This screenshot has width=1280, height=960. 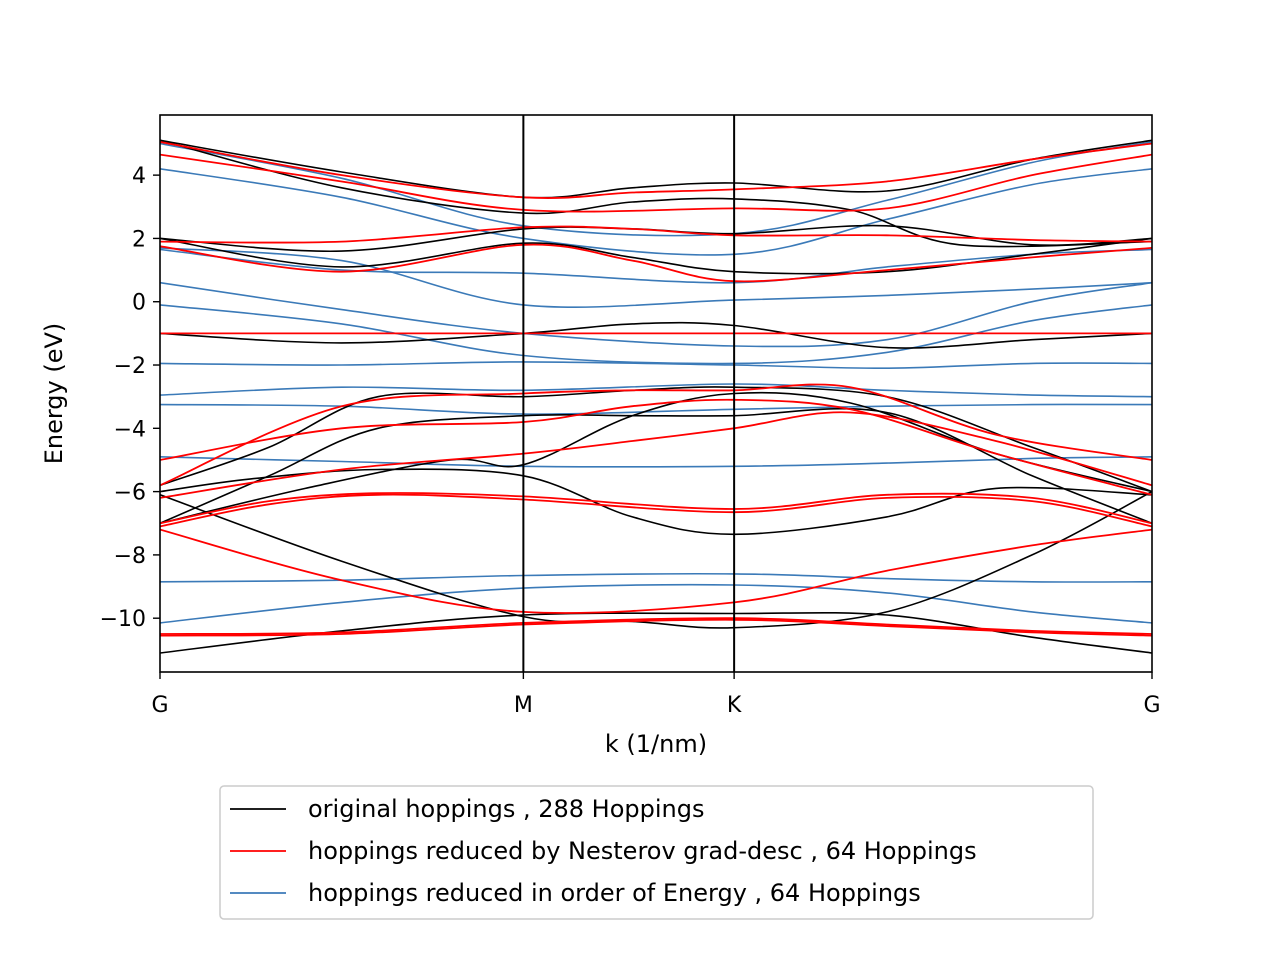 I want to click on y-tick-label-3: −2, so click(x=130, y=366).